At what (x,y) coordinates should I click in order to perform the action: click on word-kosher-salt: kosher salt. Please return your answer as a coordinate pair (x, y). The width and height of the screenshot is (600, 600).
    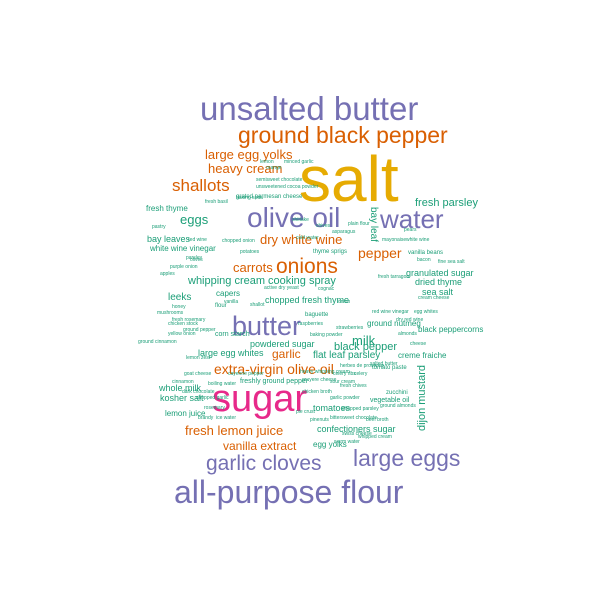
    Looking at the image, I should click on (182, 398).